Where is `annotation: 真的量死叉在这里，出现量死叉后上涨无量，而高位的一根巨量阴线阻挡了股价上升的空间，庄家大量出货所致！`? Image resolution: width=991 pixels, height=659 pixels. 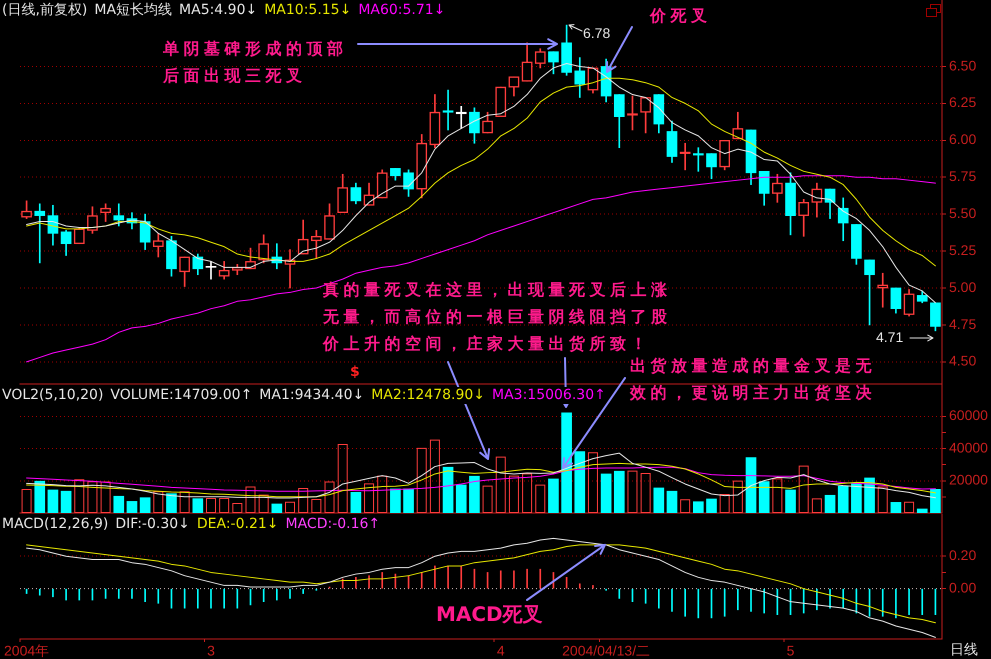
annotation: 真的量死叉在这里，出现量死叉后上涨无量，而高位的一根巨量阴线阻挡了股价上升的空间，庄家大量出货所致！ is located at coordinates (497, 317).